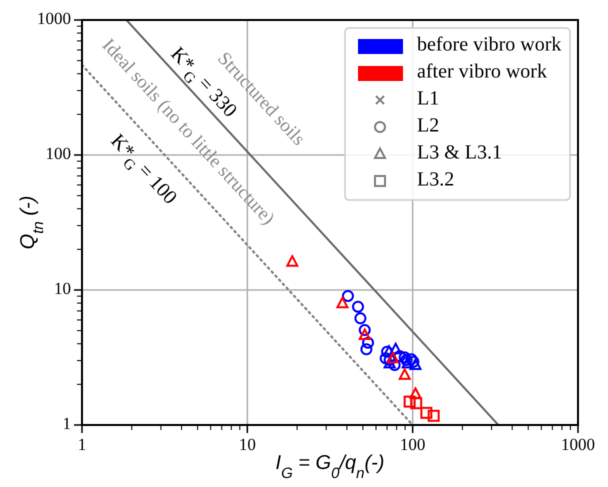 This screenshot has width=608, height=487. Describe the element at coordinates (435, 179) in the screenshot. I see `legend-label: L3.2` at that location.